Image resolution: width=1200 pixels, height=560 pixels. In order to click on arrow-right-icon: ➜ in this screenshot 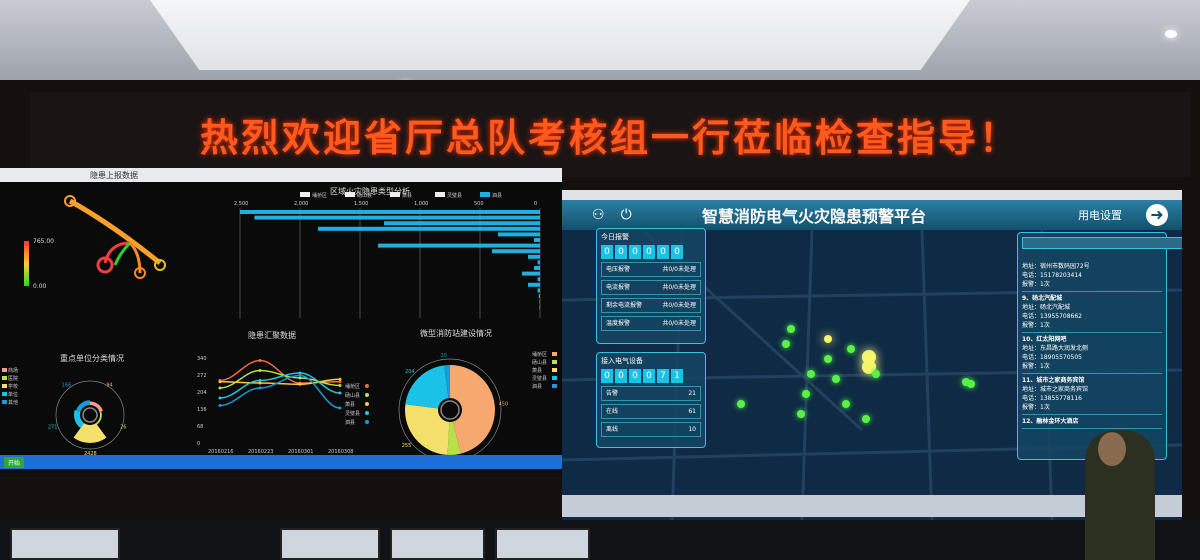, I will do `click(1157, 215)`.